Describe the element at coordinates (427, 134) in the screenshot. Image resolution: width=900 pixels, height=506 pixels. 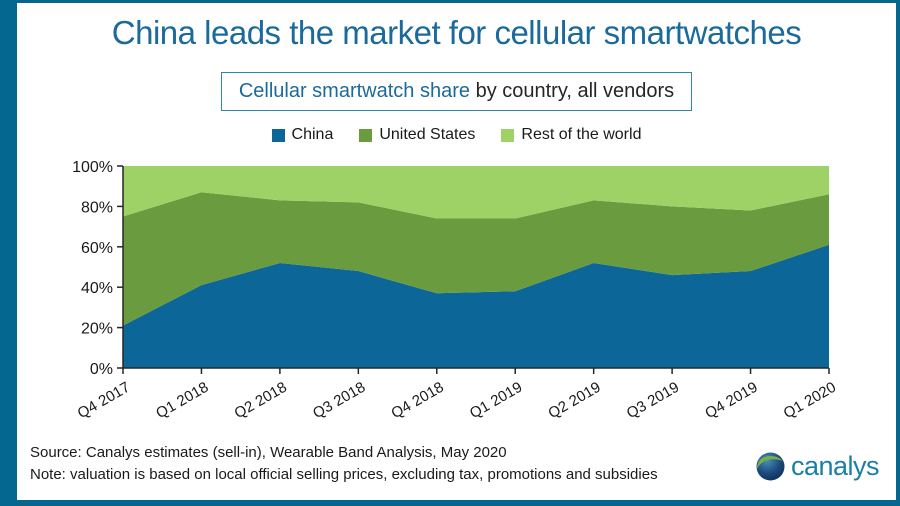
I see `legend-label: United States` at that location.